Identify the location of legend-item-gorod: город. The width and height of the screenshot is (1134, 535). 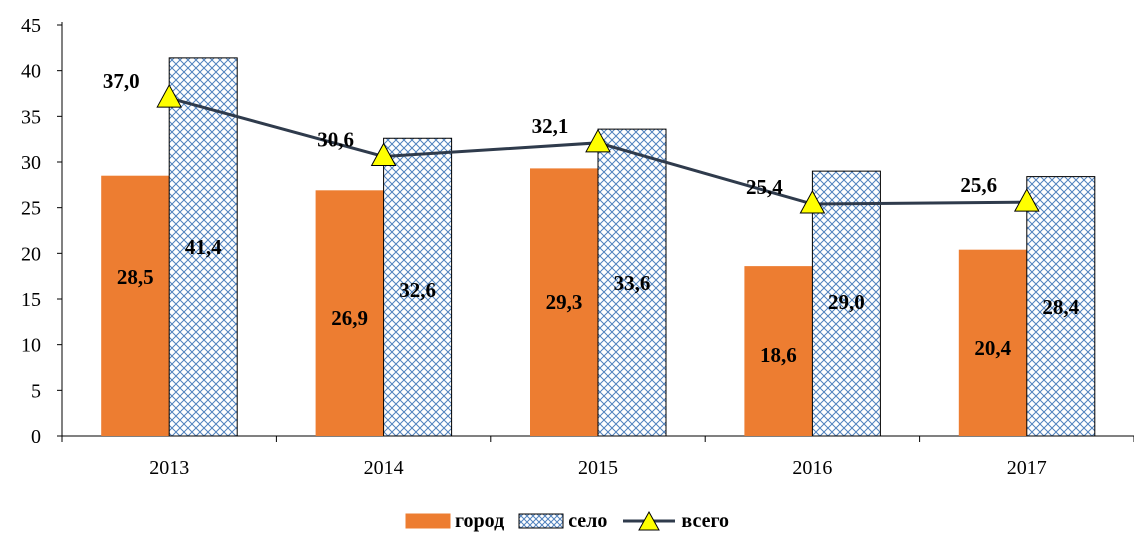
(454, 521).